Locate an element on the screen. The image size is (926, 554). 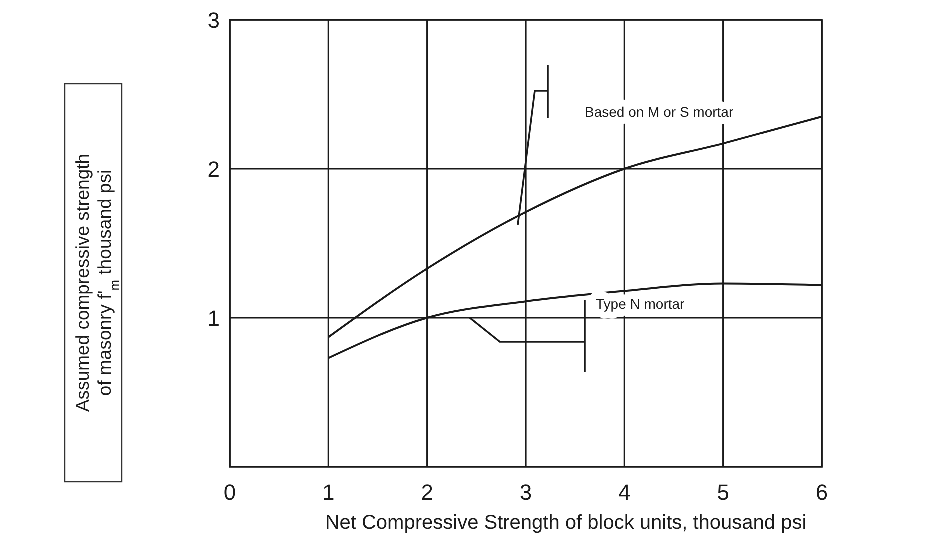
y-tick-label: 3 is located at coordinates (214, 20).